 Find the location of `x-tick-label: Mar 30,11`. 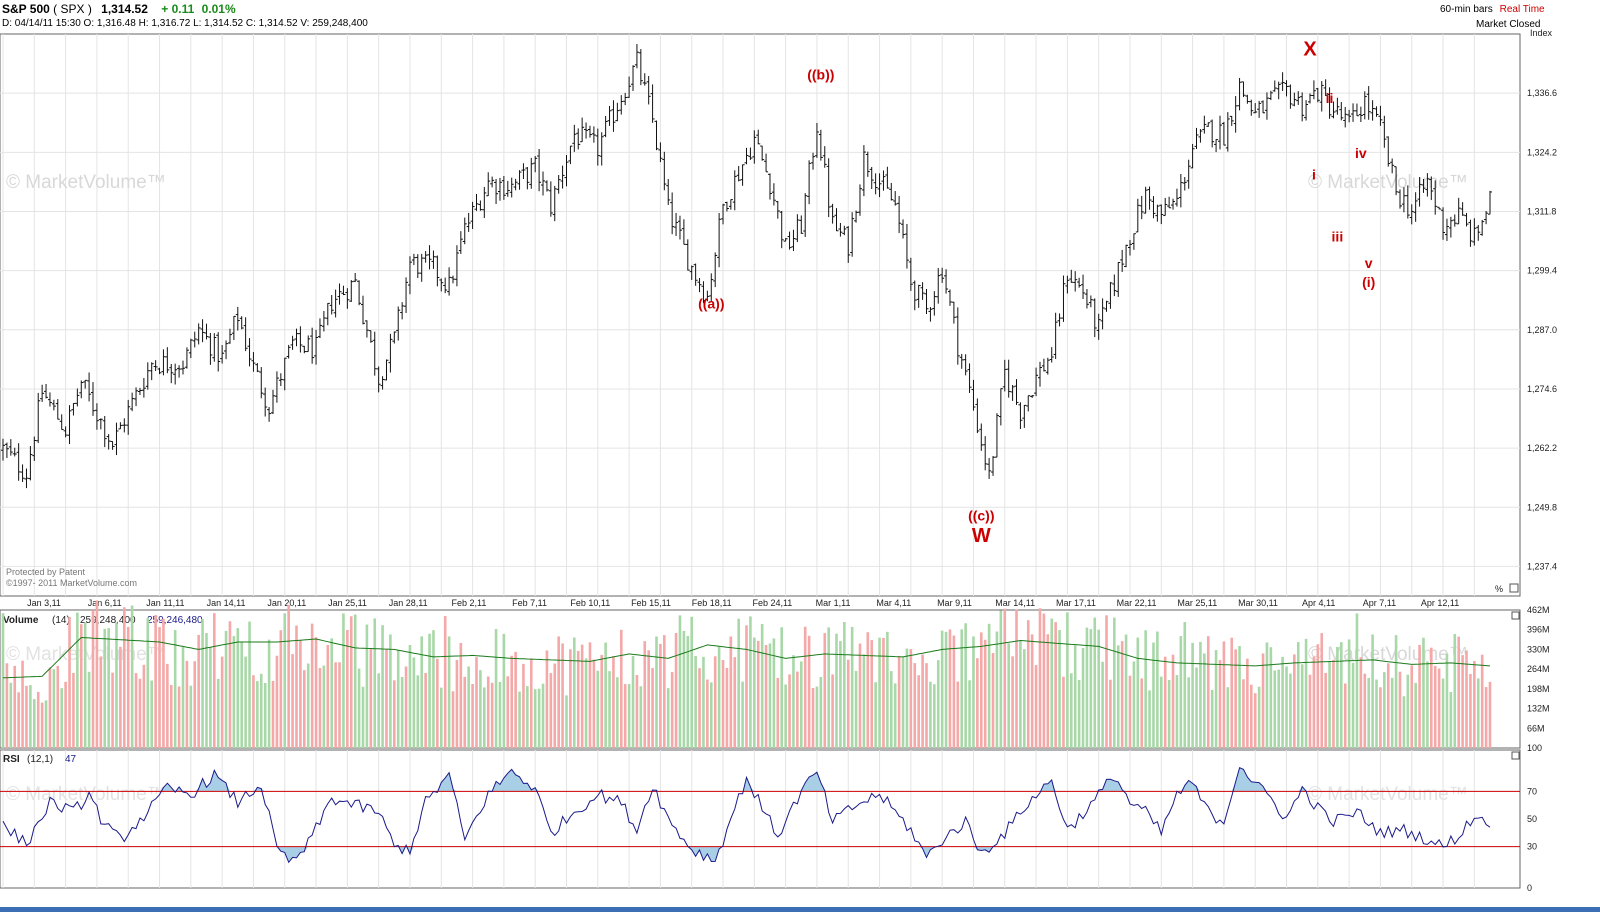

x-tick-label: Mar 30,11 is located at coordinates (1258, 603).